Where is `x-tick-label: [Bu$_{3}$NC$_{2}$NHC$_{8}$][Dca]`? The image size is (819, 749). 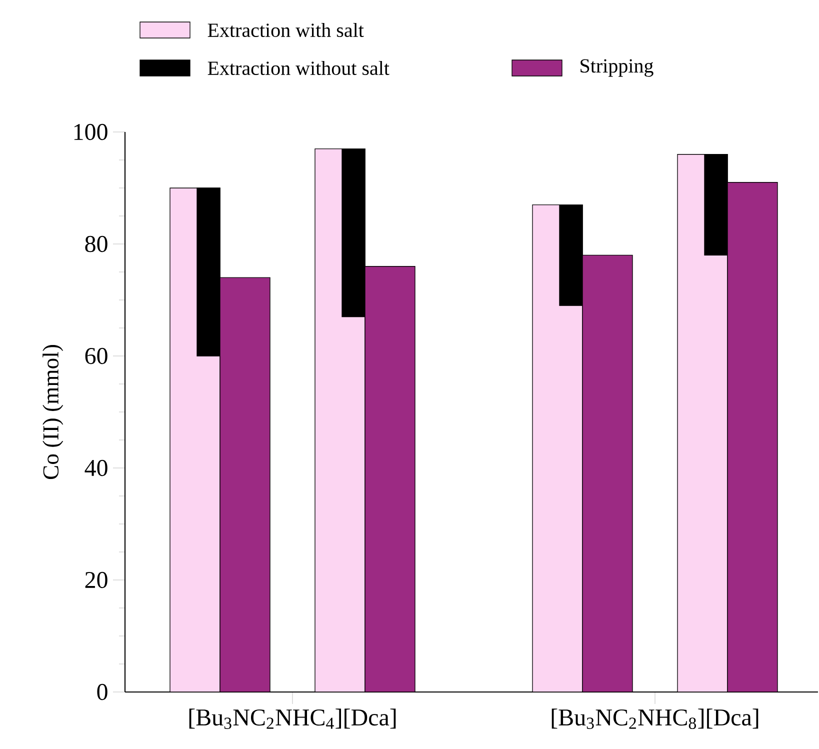
x-tick-label: [Bu$_{3}$NC$_{2}$NHC$_{8}$][Dca] is located at coordinates (655, 718).